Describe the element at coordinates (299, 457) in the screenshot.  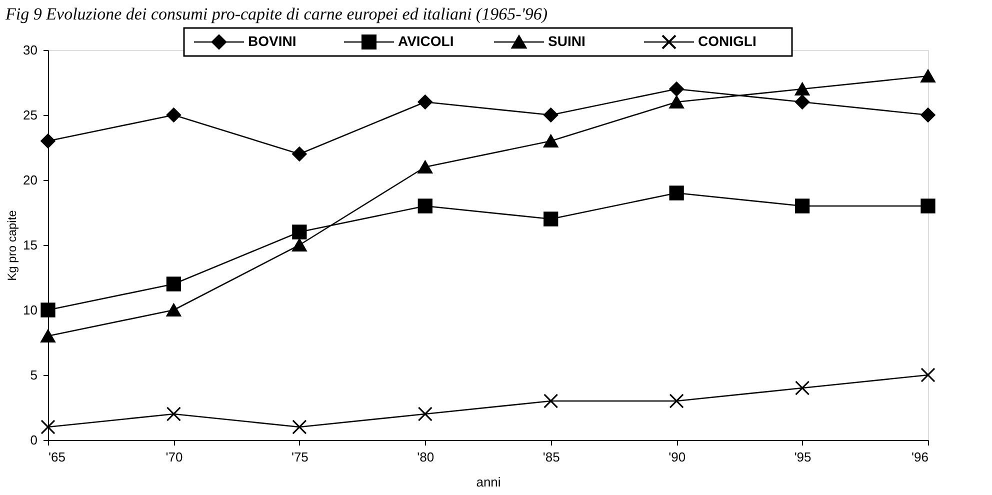
I see `x-tick-label: '75` at that location.